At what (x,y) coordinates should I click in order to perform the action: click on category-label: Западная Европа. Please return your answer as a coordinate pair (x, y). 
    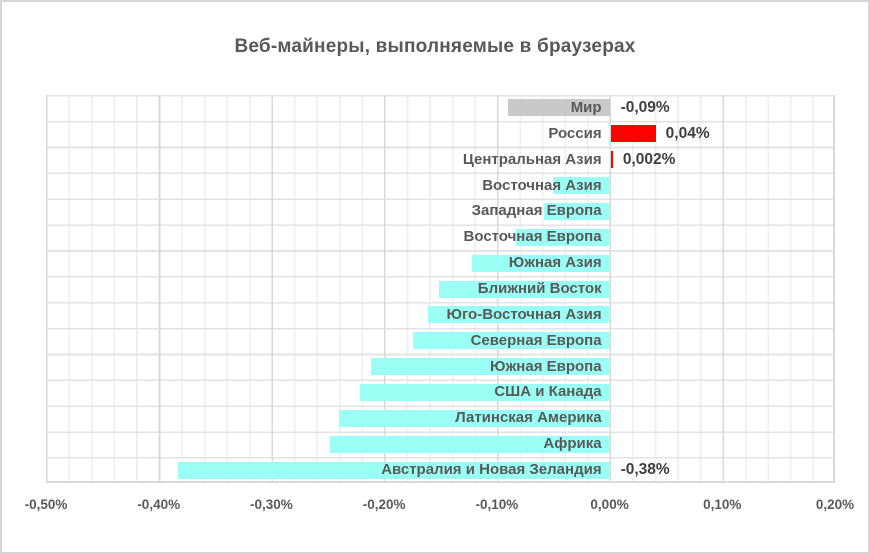
    Looking at the image, I should click on (536, 211).